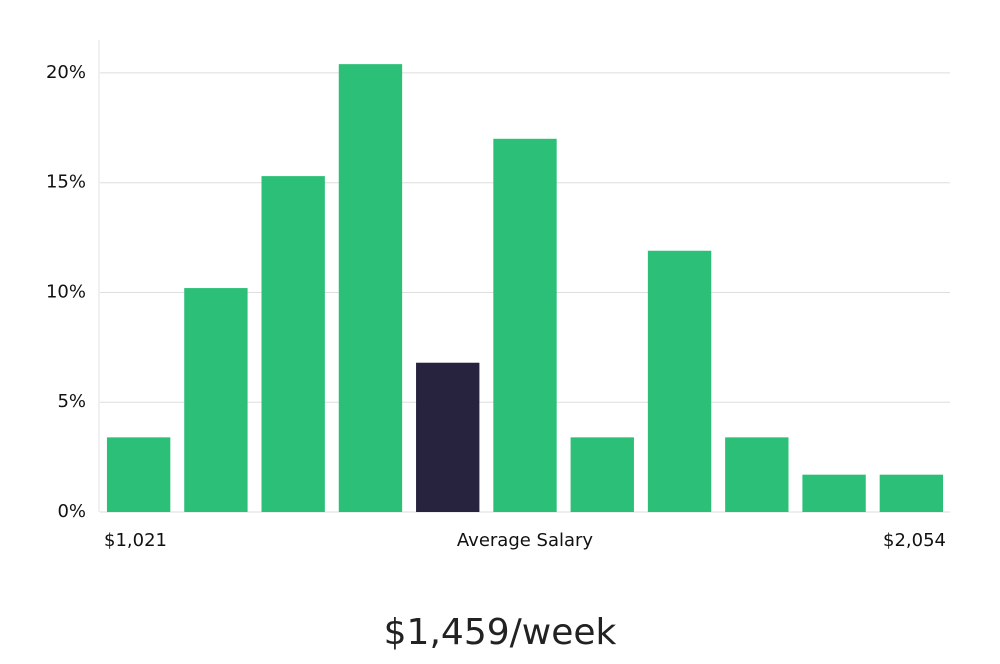 The height and width of the screenshot is (664, 1000). What do you see at coordinates (66, 291) in the screenshot?
I see `y-tick-label: 10%` at bounding box center [66, 291].